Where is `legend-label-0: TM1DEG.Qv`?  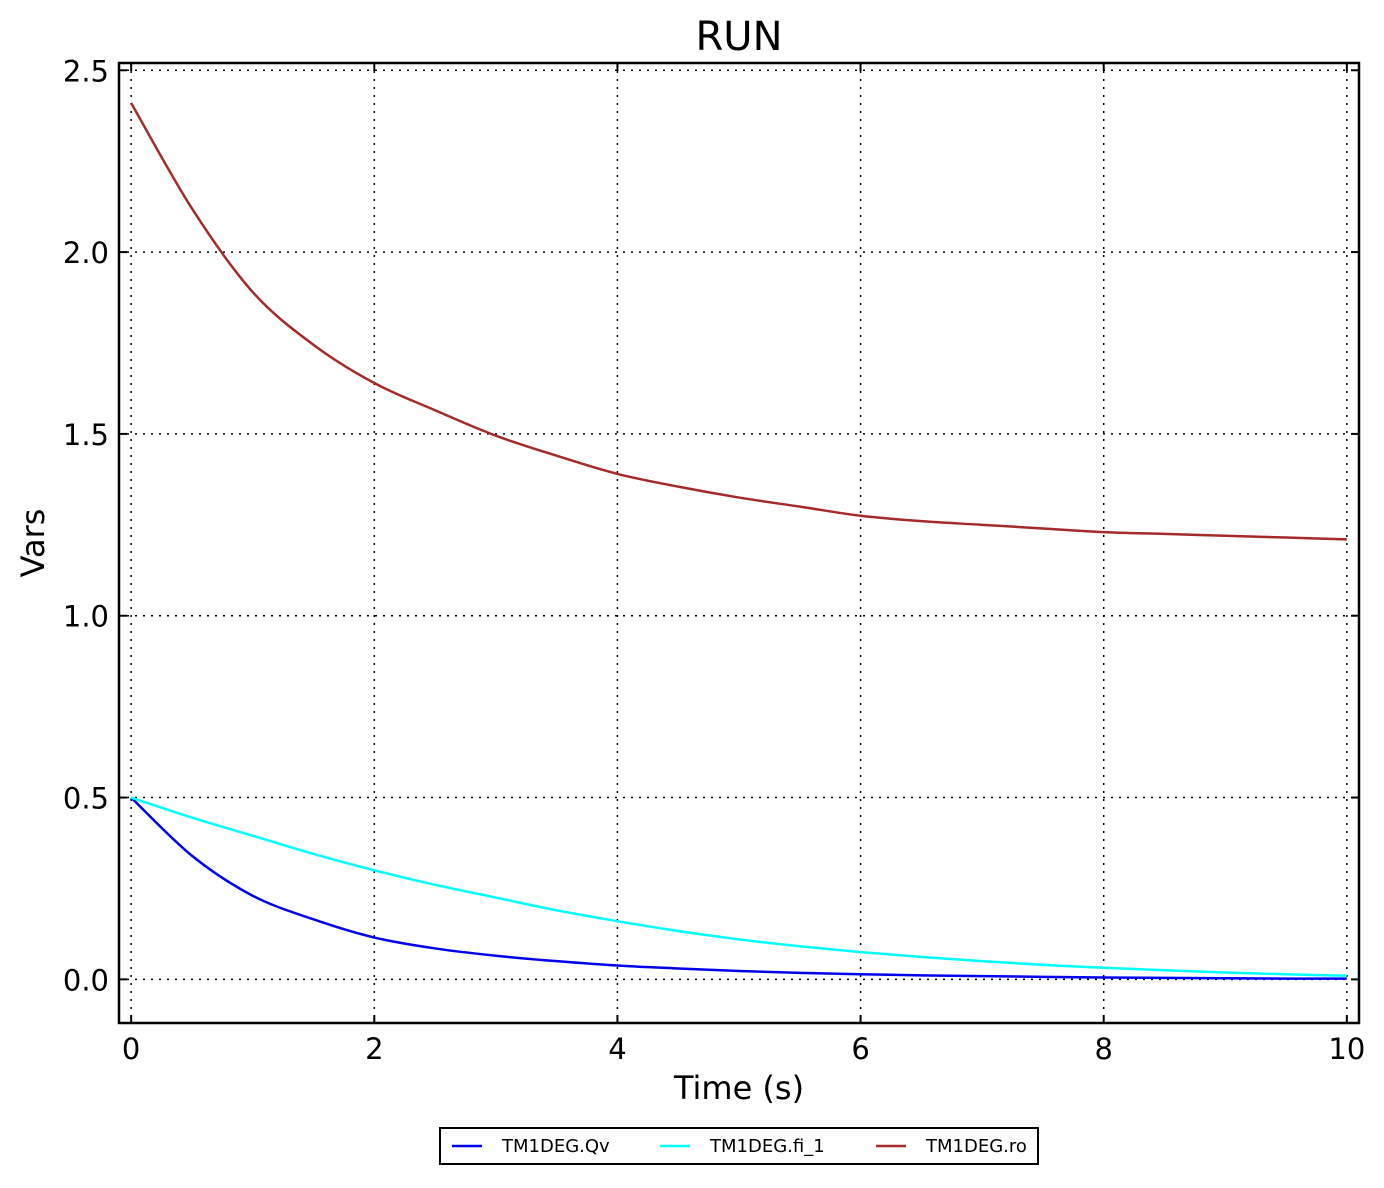
legend-label-0: TM1DEG.Qv is located at coordinates (555, 1146).